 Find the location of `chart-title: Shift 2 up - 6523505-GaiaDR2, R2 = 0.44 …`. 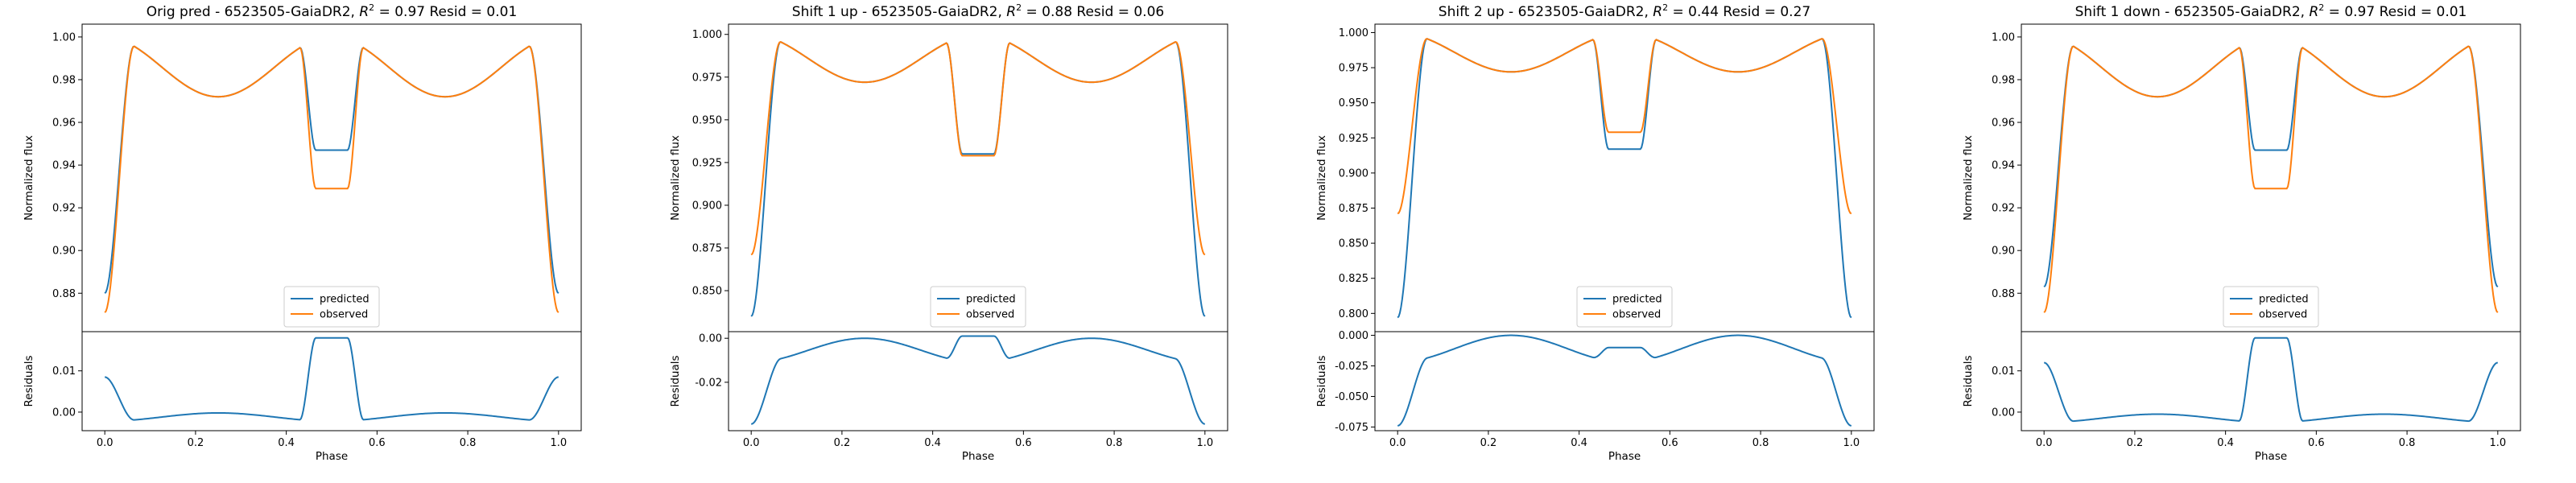

chart-title: Shift 2 up - 6523505-GaiaDR2, R2 = 0.44 … is located at coordinates (1624, 11).